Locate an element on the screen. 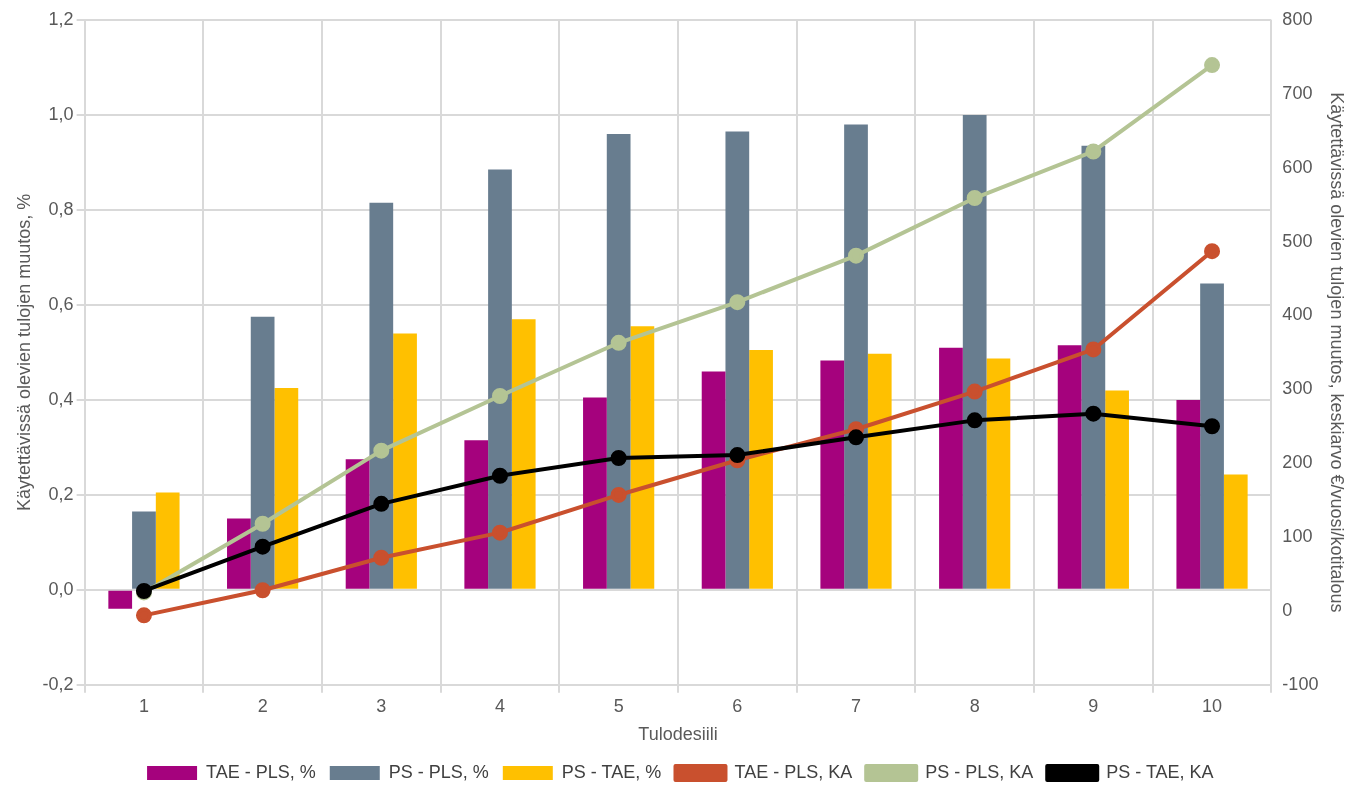 This screenshot has height=792, width=1361. x-tick-label: 4 is located at coordinates (499, 705).